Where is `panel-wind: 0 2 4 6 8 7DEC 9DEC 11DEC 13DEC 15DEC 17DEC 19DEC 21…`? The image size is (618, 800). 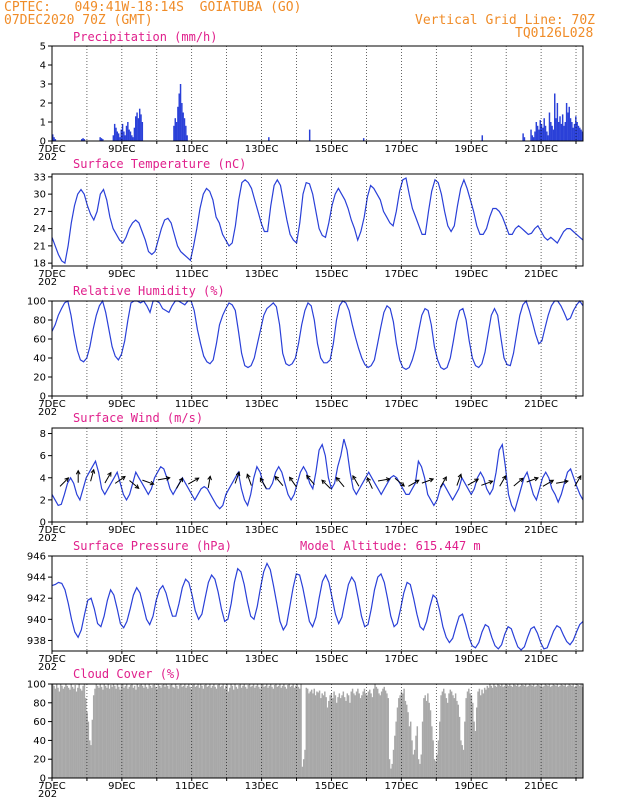 panel-wind: 0 2 4 6 8 7DEC 9DEC 11DEC 13DEC 15DEC 17DEC 19DEC 21… is located at coordinates (311, 477).